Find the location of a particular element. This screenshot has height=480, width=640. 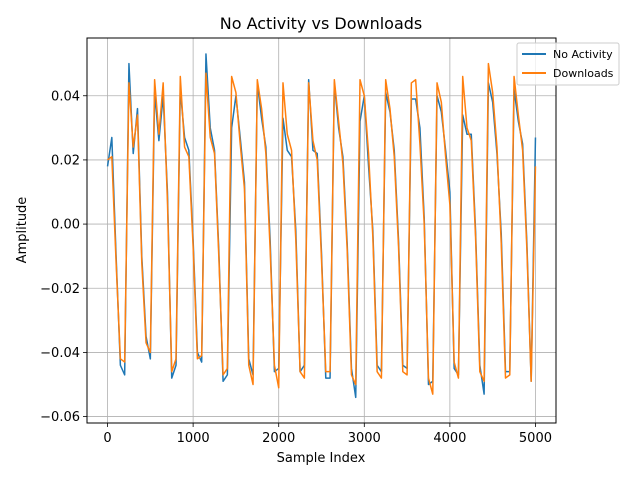

x-tick-label: 1000 is located at coordinates (193, 438).